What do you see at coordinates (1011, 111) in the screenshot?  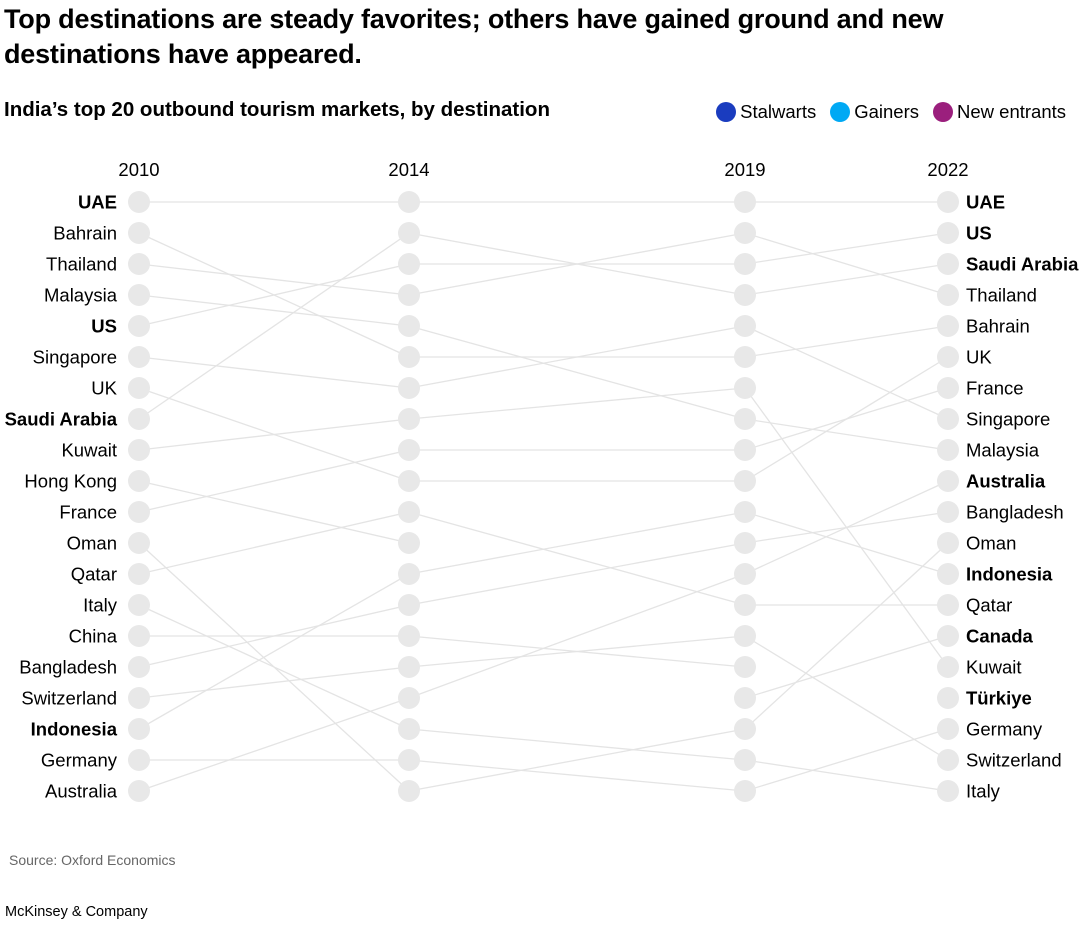 I see `legend-label: New entrants` at bounding box center [1011, 111].